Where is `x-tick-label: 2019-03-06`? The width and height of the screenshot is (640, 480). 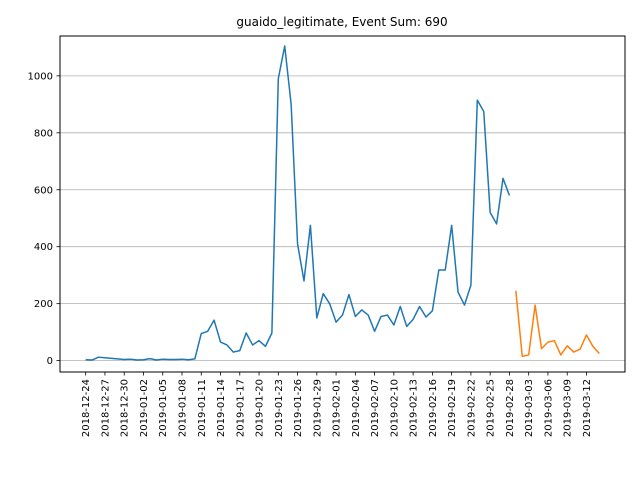
x-tick-label: 2019-03-06 is located at coordinates (548, 408).